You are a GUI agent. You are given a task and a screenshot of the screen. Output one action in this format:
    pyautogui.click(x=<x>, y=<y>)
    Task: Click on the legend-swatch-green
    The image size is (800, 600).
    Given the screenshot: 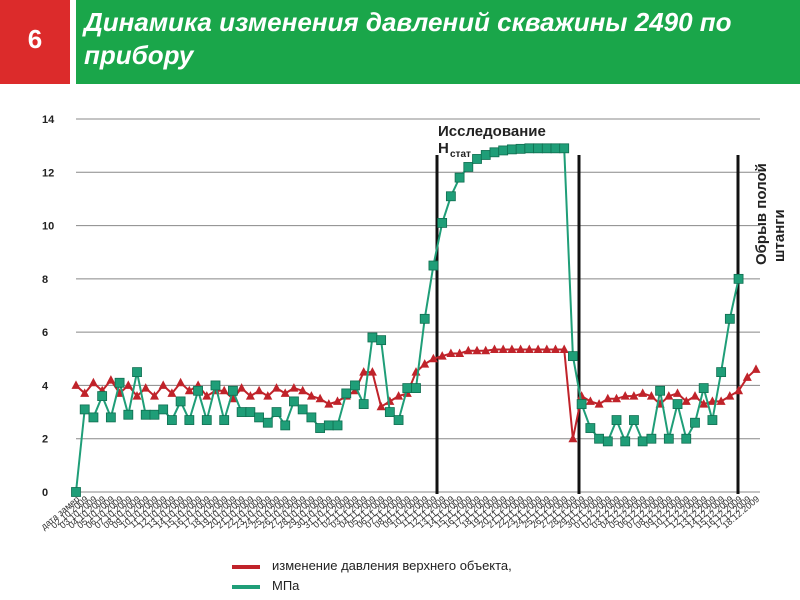 What is the action you would take?
    pyautogui.click(x=246, y=587)
    